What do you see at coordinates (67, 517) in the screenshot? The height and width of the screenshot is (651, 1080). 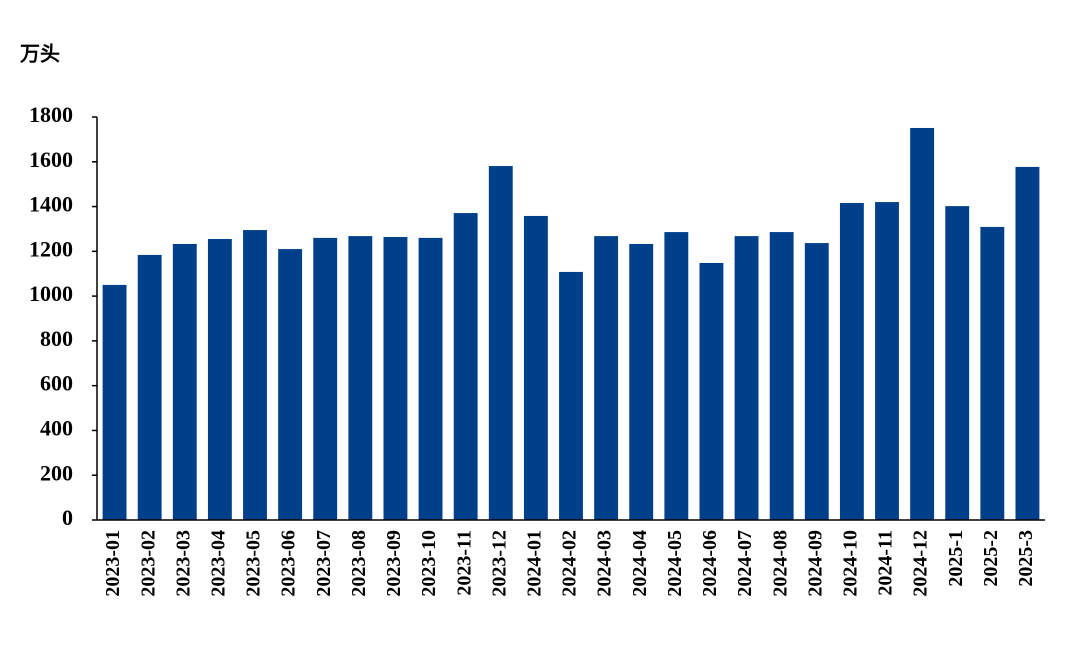 I see `y-tick-label: 0` at bounding box center [67, 517].